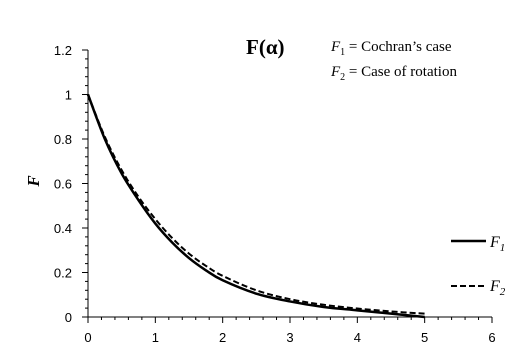 This screenshot has width=524, height=358. I want to click on legend-f1-main: F, so click(494, 242).